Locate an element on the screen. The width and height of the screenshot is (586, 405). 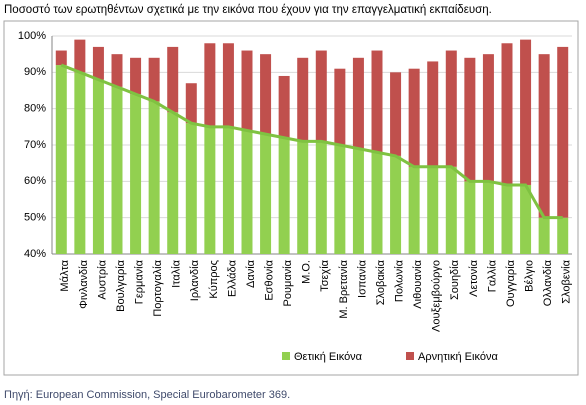
legend-label: Θετική Εικόνα is located at coordinates (328, 357).